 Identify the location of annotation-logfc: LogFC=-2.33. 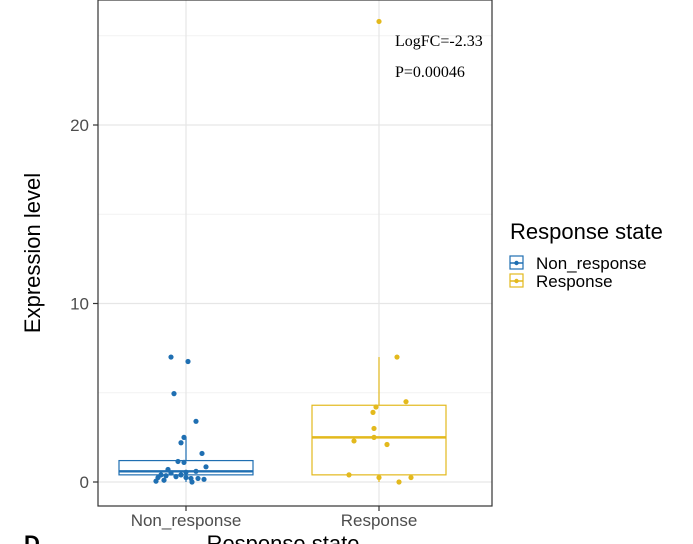
(439, 41).